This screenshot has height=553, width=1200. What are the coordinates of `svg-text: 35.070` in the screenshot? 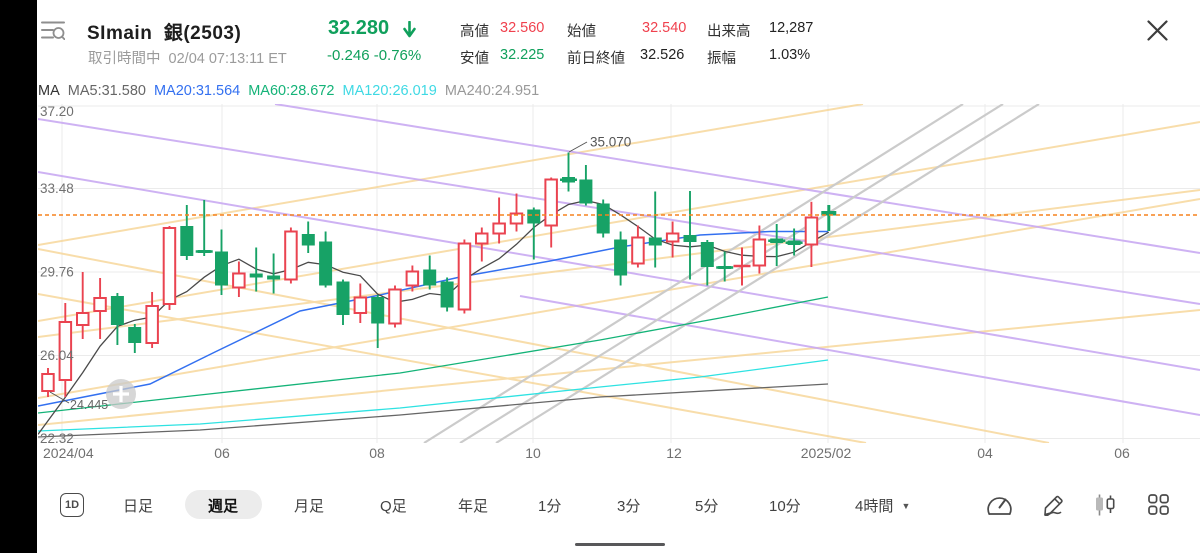 It's located at (610, 142).